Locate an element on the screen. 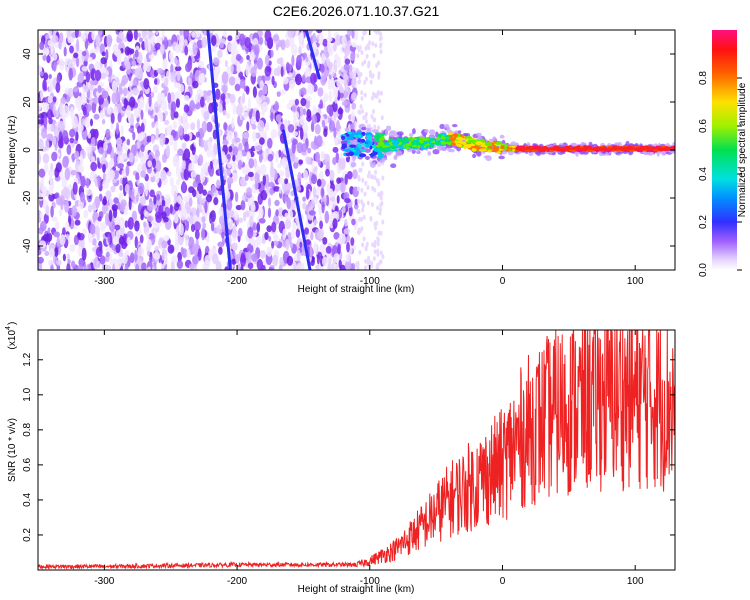 This screenshot has height=600, width=750. x-tick-label: -100 is located at coordinates (370, 281).